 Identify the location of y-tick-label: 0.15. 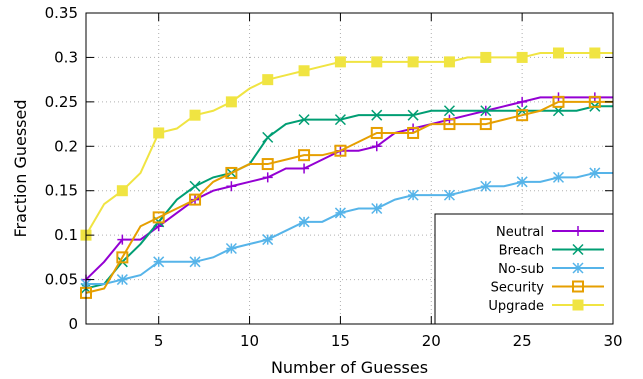
(61, 191).